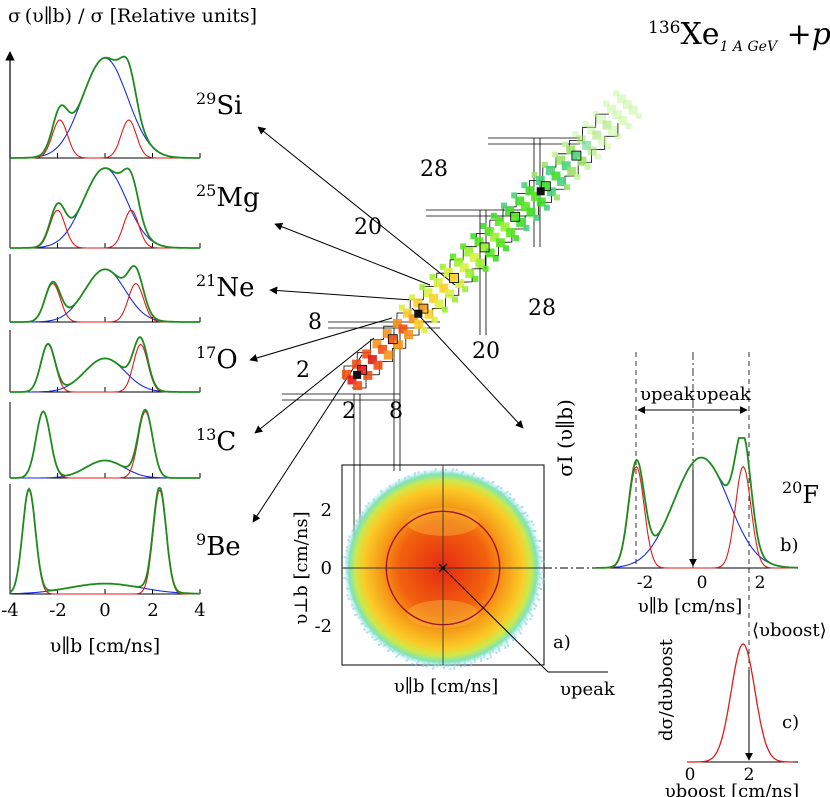  I want to click on panel-b-tag: b), so click(789, 545).